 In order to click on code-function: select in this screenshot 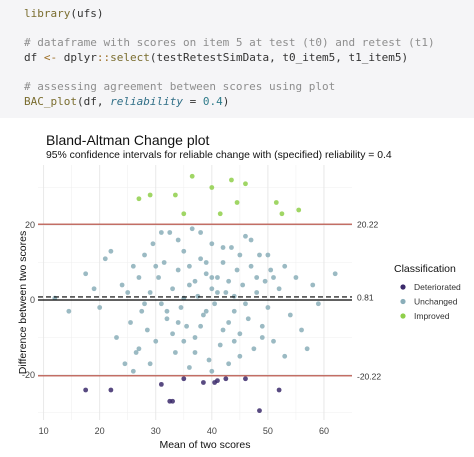, I will do `click(130, 57)`.